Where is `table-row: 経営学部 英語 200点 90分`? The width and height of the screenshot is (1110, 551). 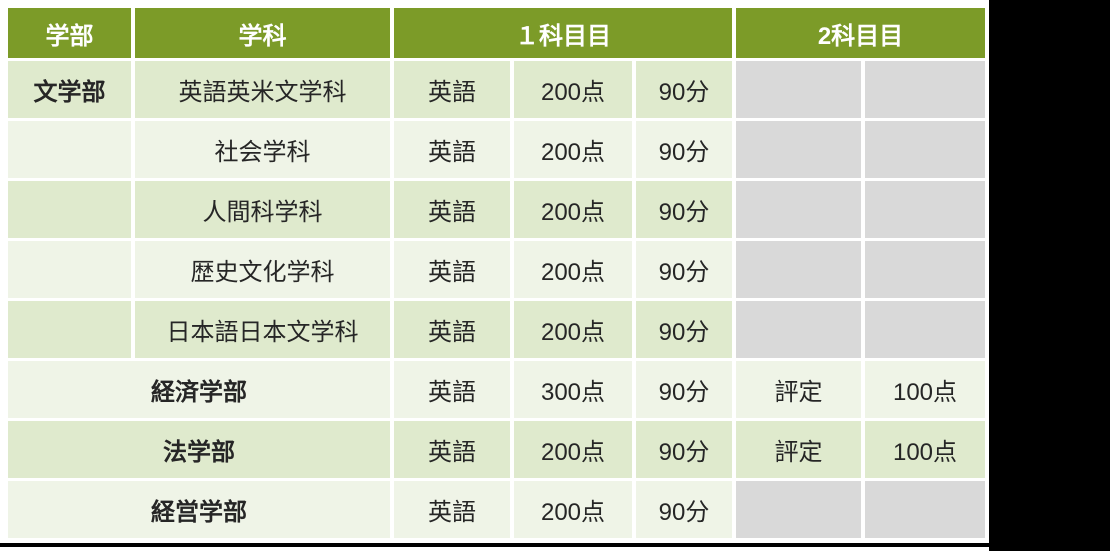
table-row: 経営学部 英語 200点 90分 is located at coordinates (496, 509).